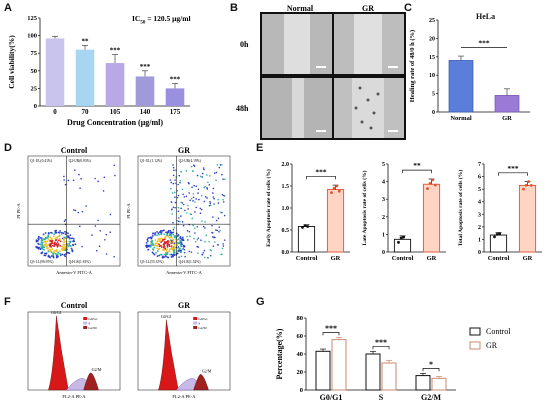 The height and width of the screenshot is (412, 550). Describe the element at coordinates (8, 148) in the screenshot. I see `panel-label-d: D` at that location.